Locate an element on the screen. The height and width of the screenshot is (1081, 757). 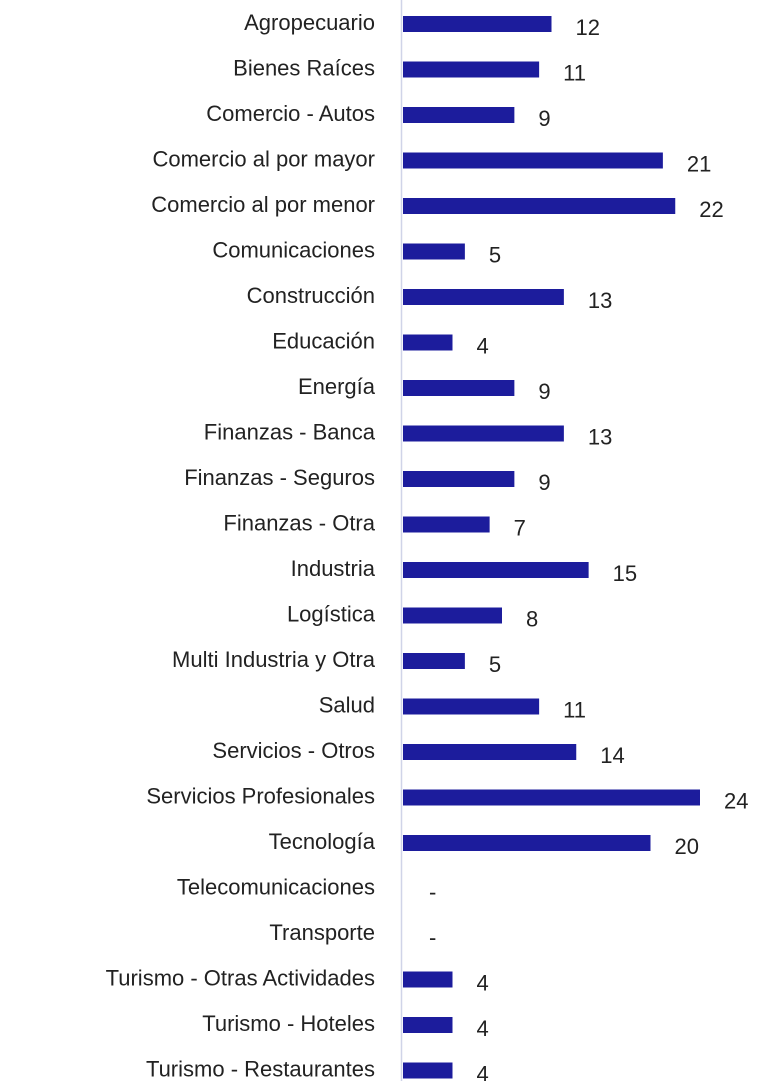
category-label: Comunicaciones is located at coordinates (293, 249).